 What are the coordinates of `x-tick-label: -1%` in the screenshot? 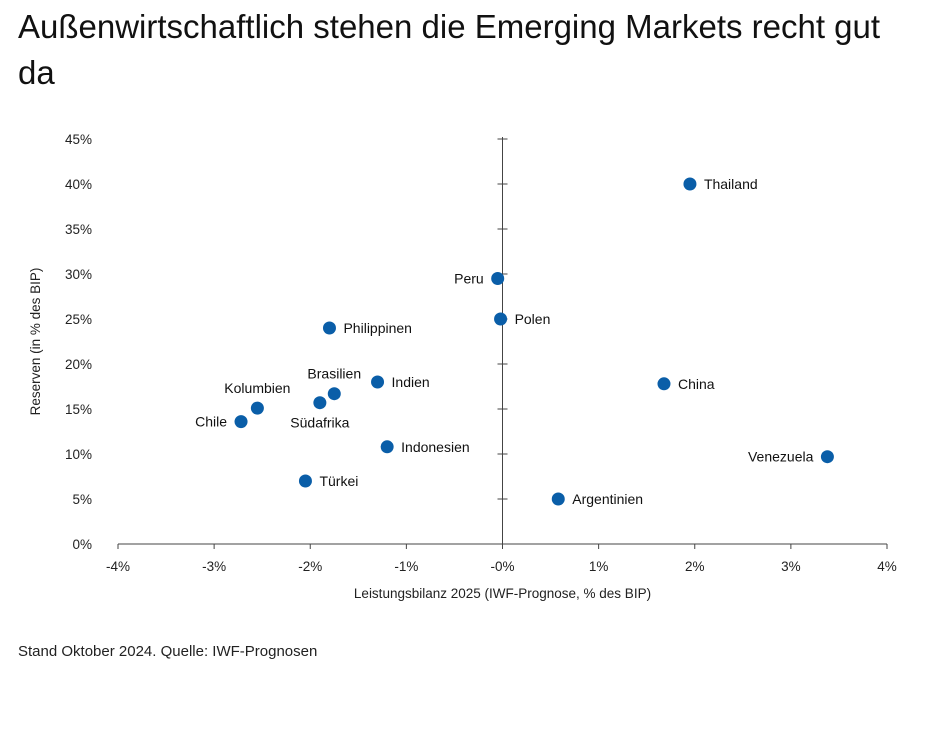 It's located at (406, 566).